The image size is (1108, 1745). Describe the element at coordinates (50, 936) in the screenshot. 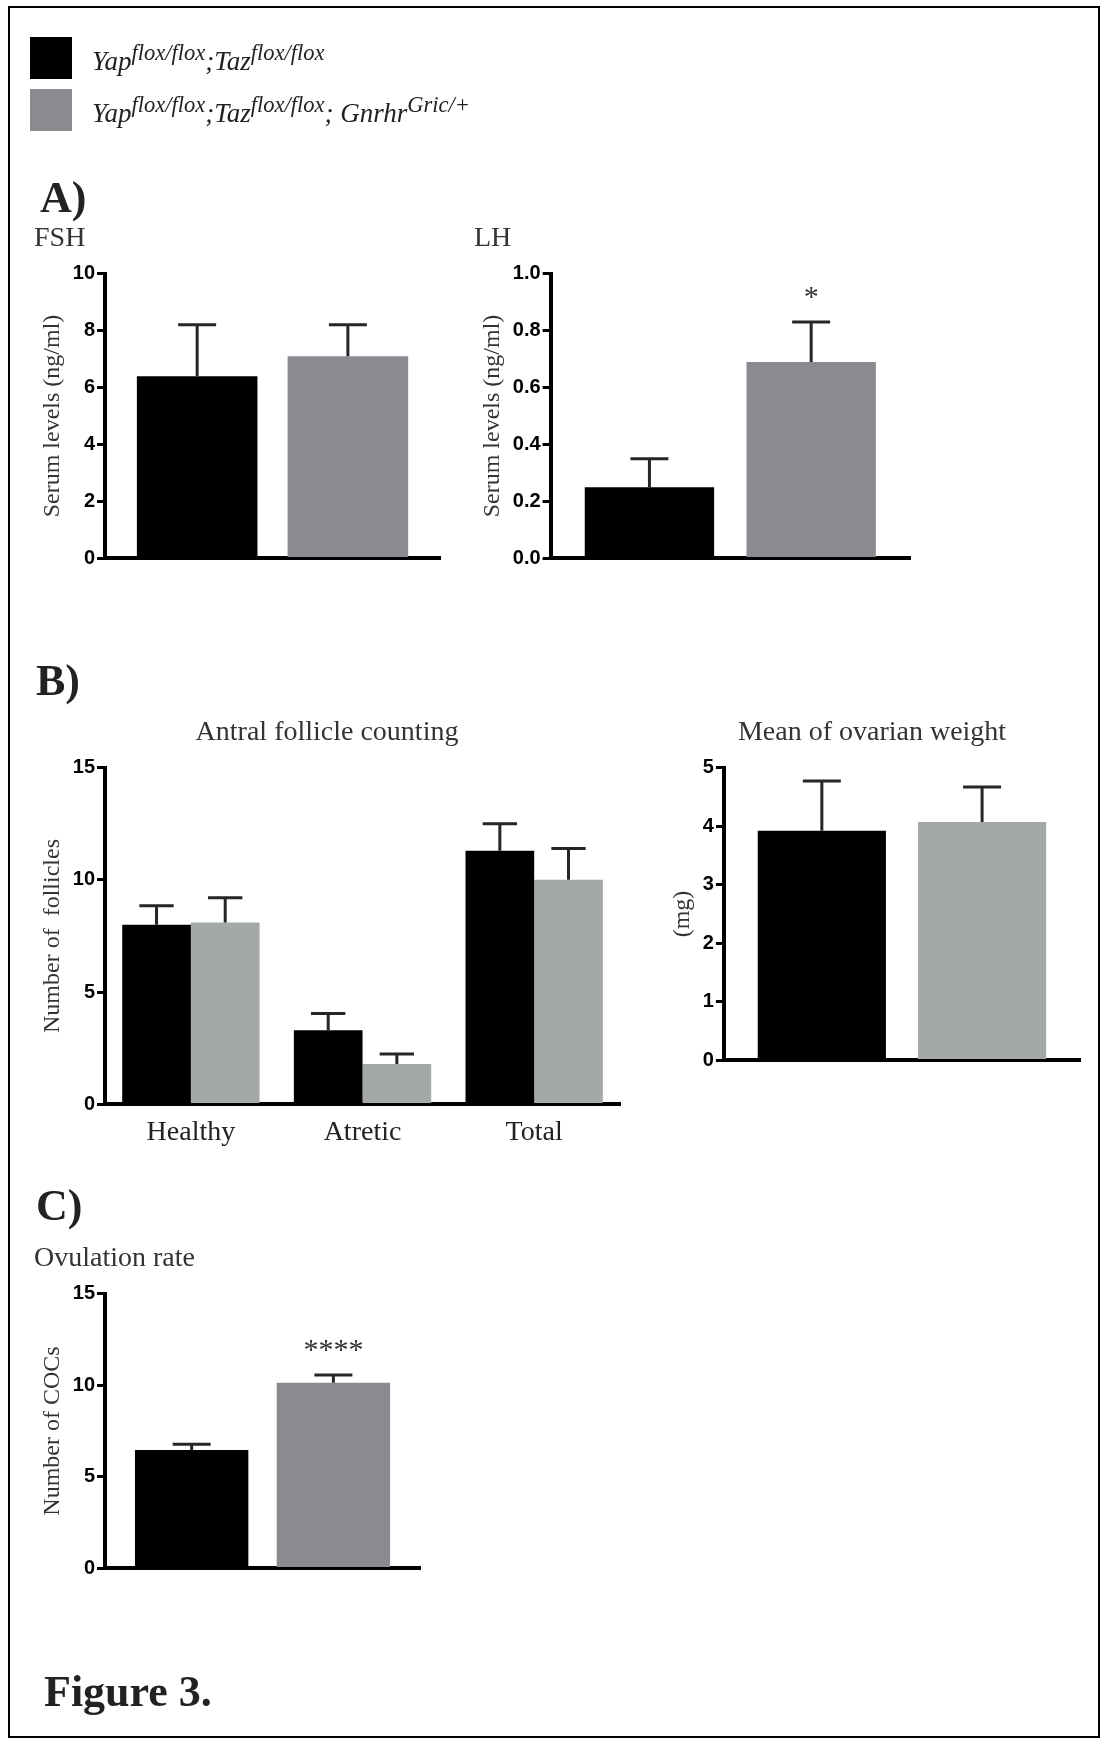

I see `y-axis-title: Number of follicles` at that location.